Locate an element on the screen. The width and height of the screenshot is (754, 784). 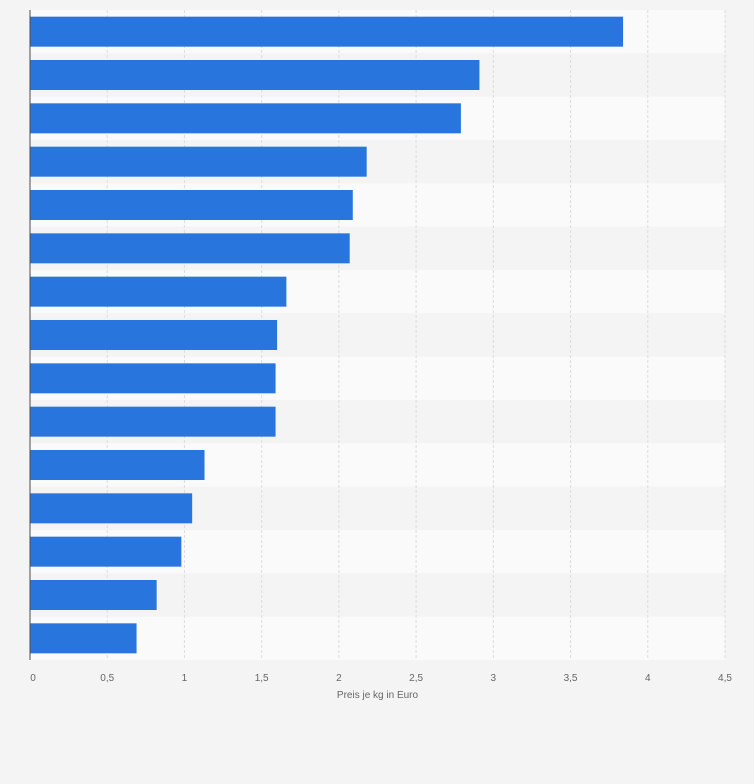
x-tick-label: 4,5 is located at coordinates (725, 678).